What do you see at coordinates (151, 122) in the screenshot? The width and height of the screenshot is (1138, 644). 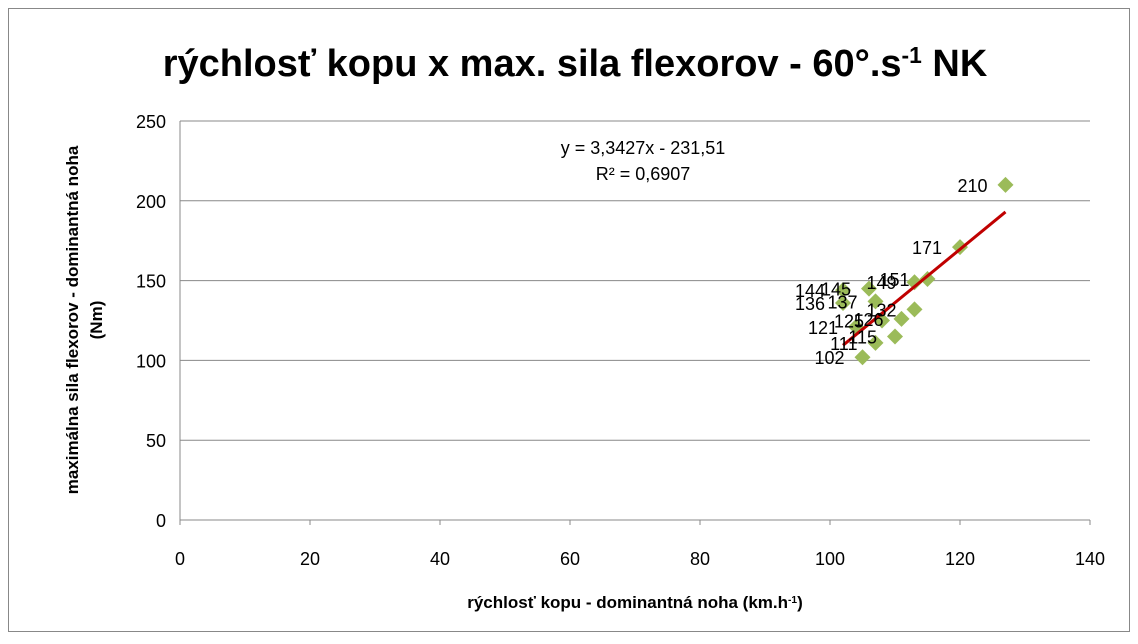 I see `y-tick-label: 250` at bounding box center [151, 122].